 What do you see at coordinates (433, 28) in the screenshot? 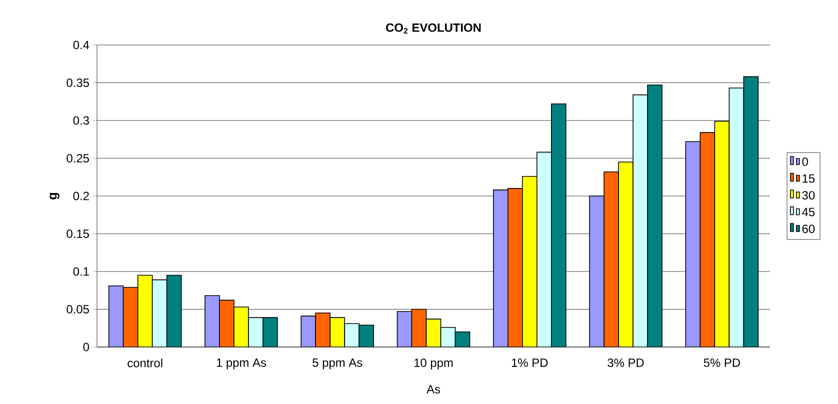
I see `chart-title: CO$_{2}$ EVOLUTION` at bounding box center [433, 28].